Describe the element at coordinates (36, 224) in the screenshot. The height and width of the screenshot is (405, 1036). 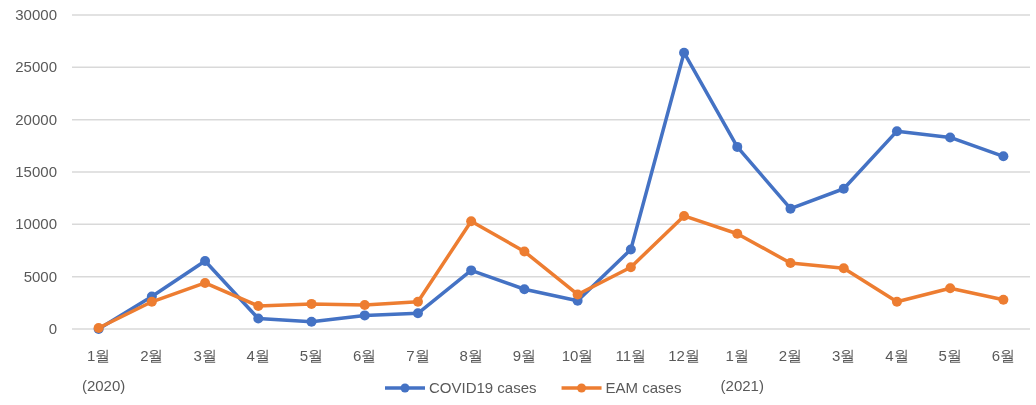
I see `y-tick-label: 10000` at that location.